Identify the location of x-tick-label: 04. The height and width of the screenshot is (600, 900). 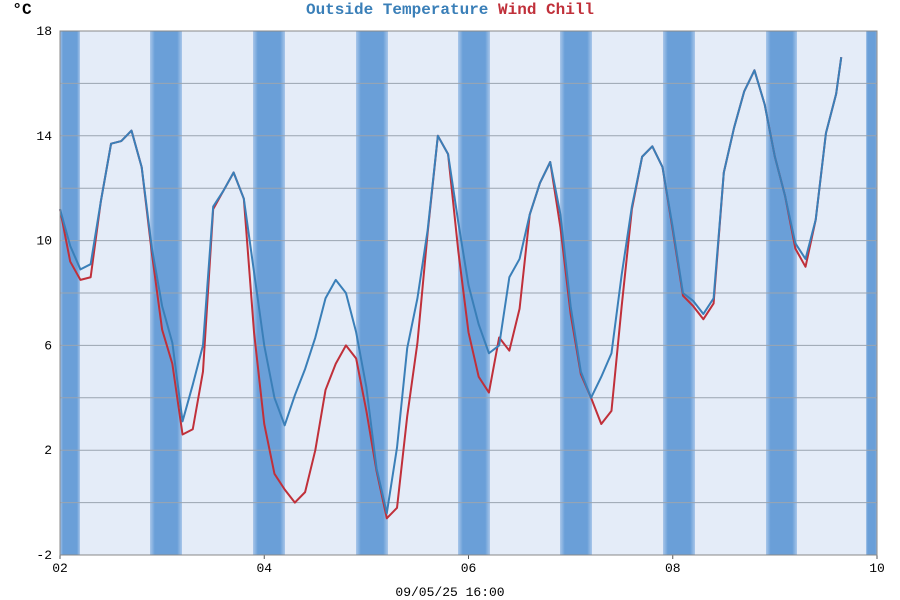
(264, 568).